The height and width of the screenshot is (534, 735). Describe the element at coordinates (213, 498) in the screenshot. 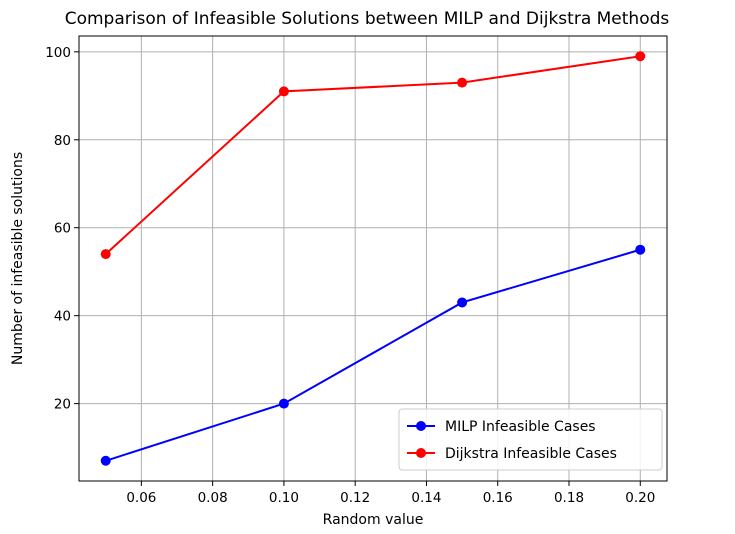

I see `x-tick-label: 0.08` at that location.